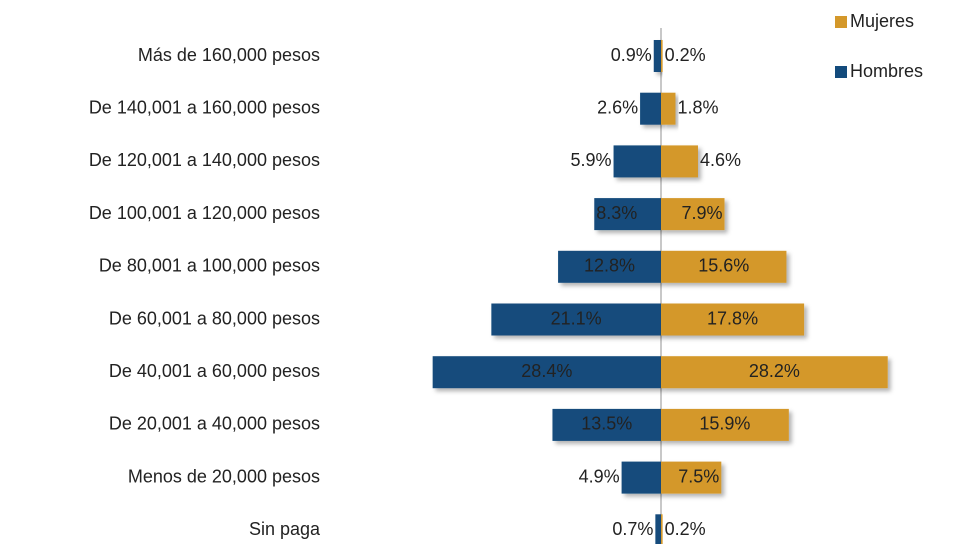 The width and height of the screenshot is (953, 544). What do you see at coordinates (697, 107) in the screenshot?
I see `value-label: 1.8%` at bounding box center [697, 107].